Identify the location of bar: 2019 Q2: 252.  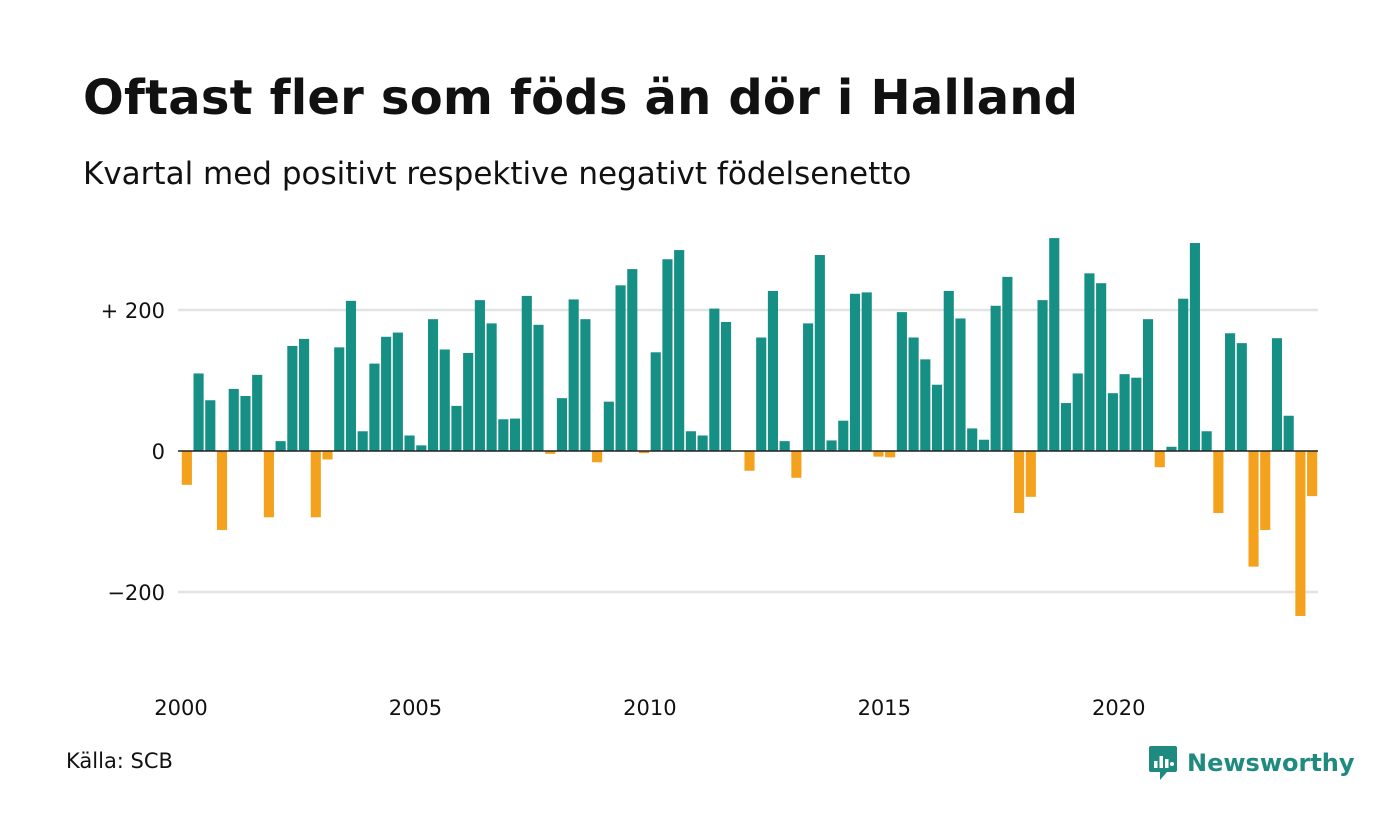
(1089, 362).